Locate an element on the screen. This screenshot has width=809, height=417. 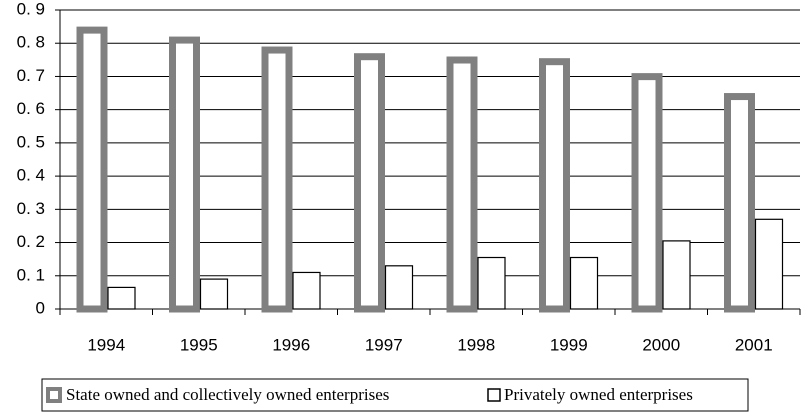
y-tick-label: 0. 8 is located at coordinates (31, 42).